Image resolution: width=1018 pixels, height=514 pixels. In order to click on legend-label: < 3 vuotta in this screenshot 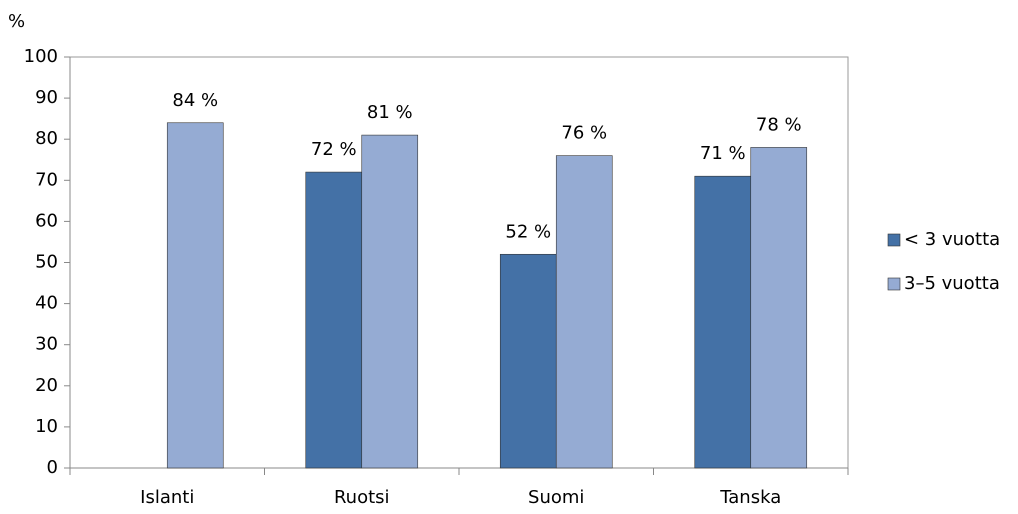, I will do `click(952, 239)`.